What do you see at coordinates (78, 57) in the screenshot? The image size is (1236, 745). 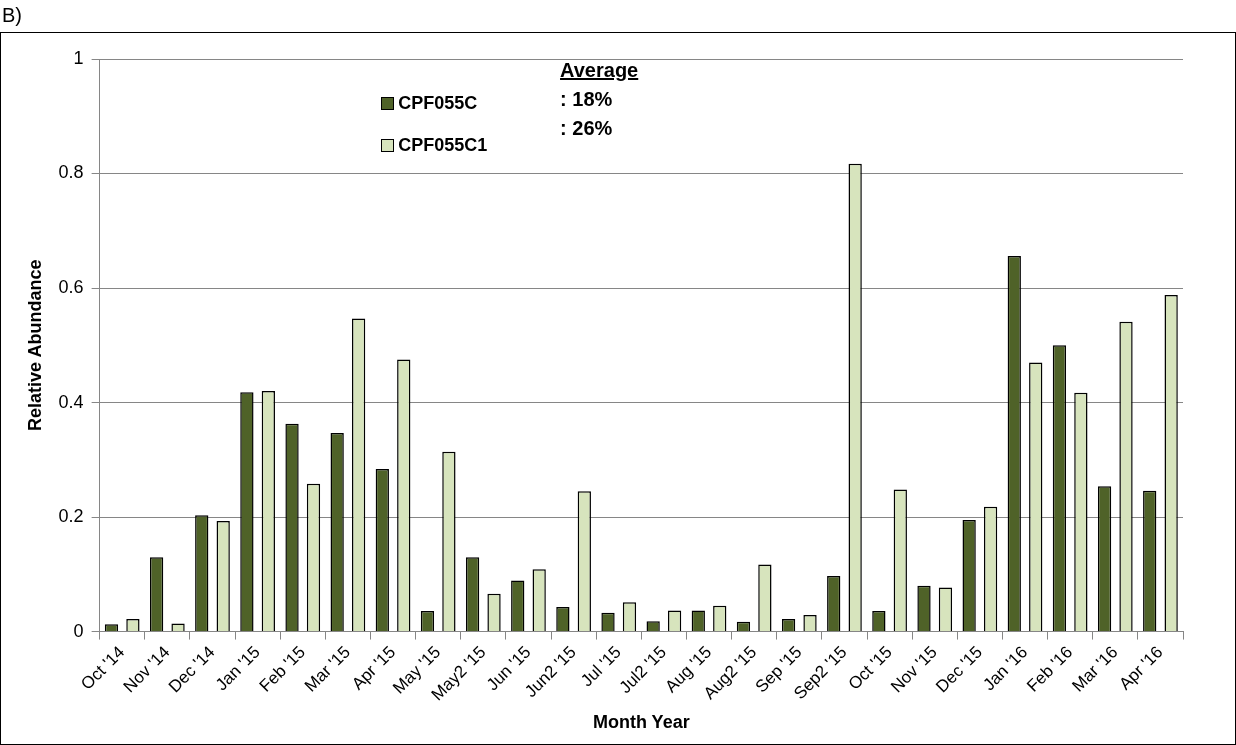 I see `y-tick-label: 1` at bounding box center [78, 57].